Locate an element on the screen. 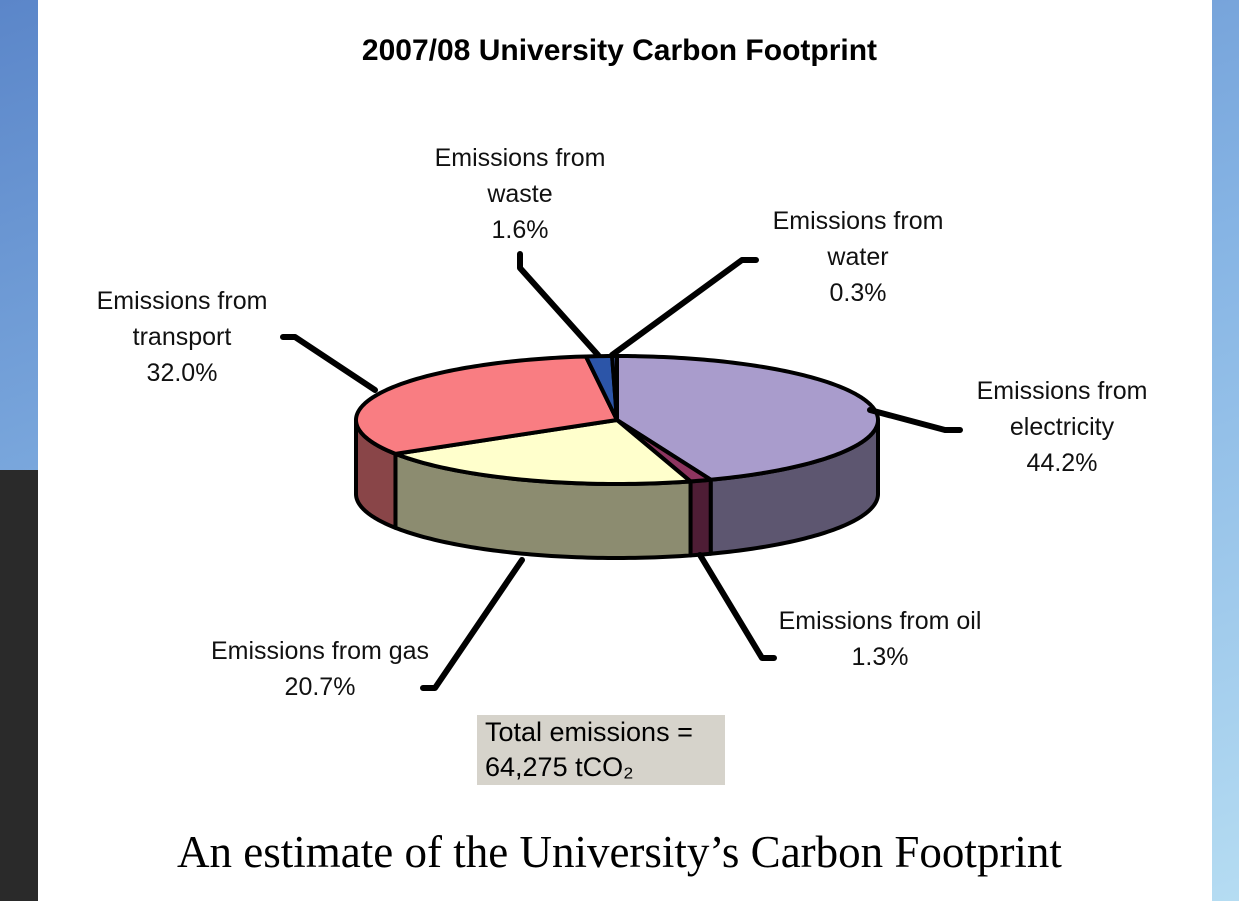 The height and width of the screenshot is (901, 1239). value-label: 1.6% is located at coordinates (520, 230).